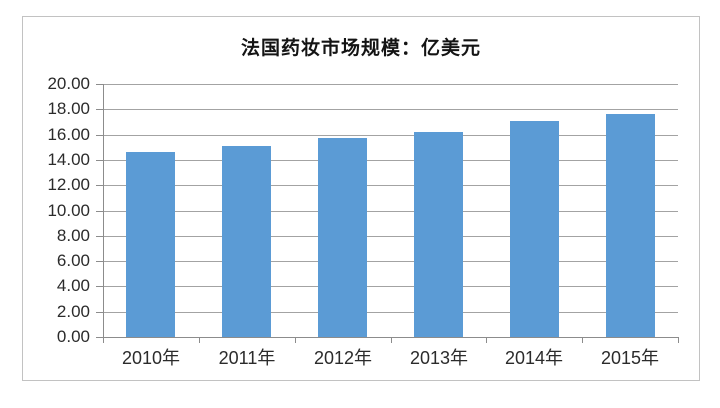  I want to click on y-axis-label: 6.00, so click(73, 260).